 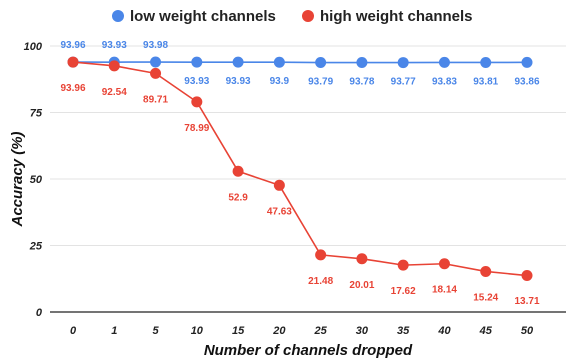 What do you see at coordinates (118, 16) in the screenshot?
I see `legend-marker-low-weight` at bounding box center [118, 16].